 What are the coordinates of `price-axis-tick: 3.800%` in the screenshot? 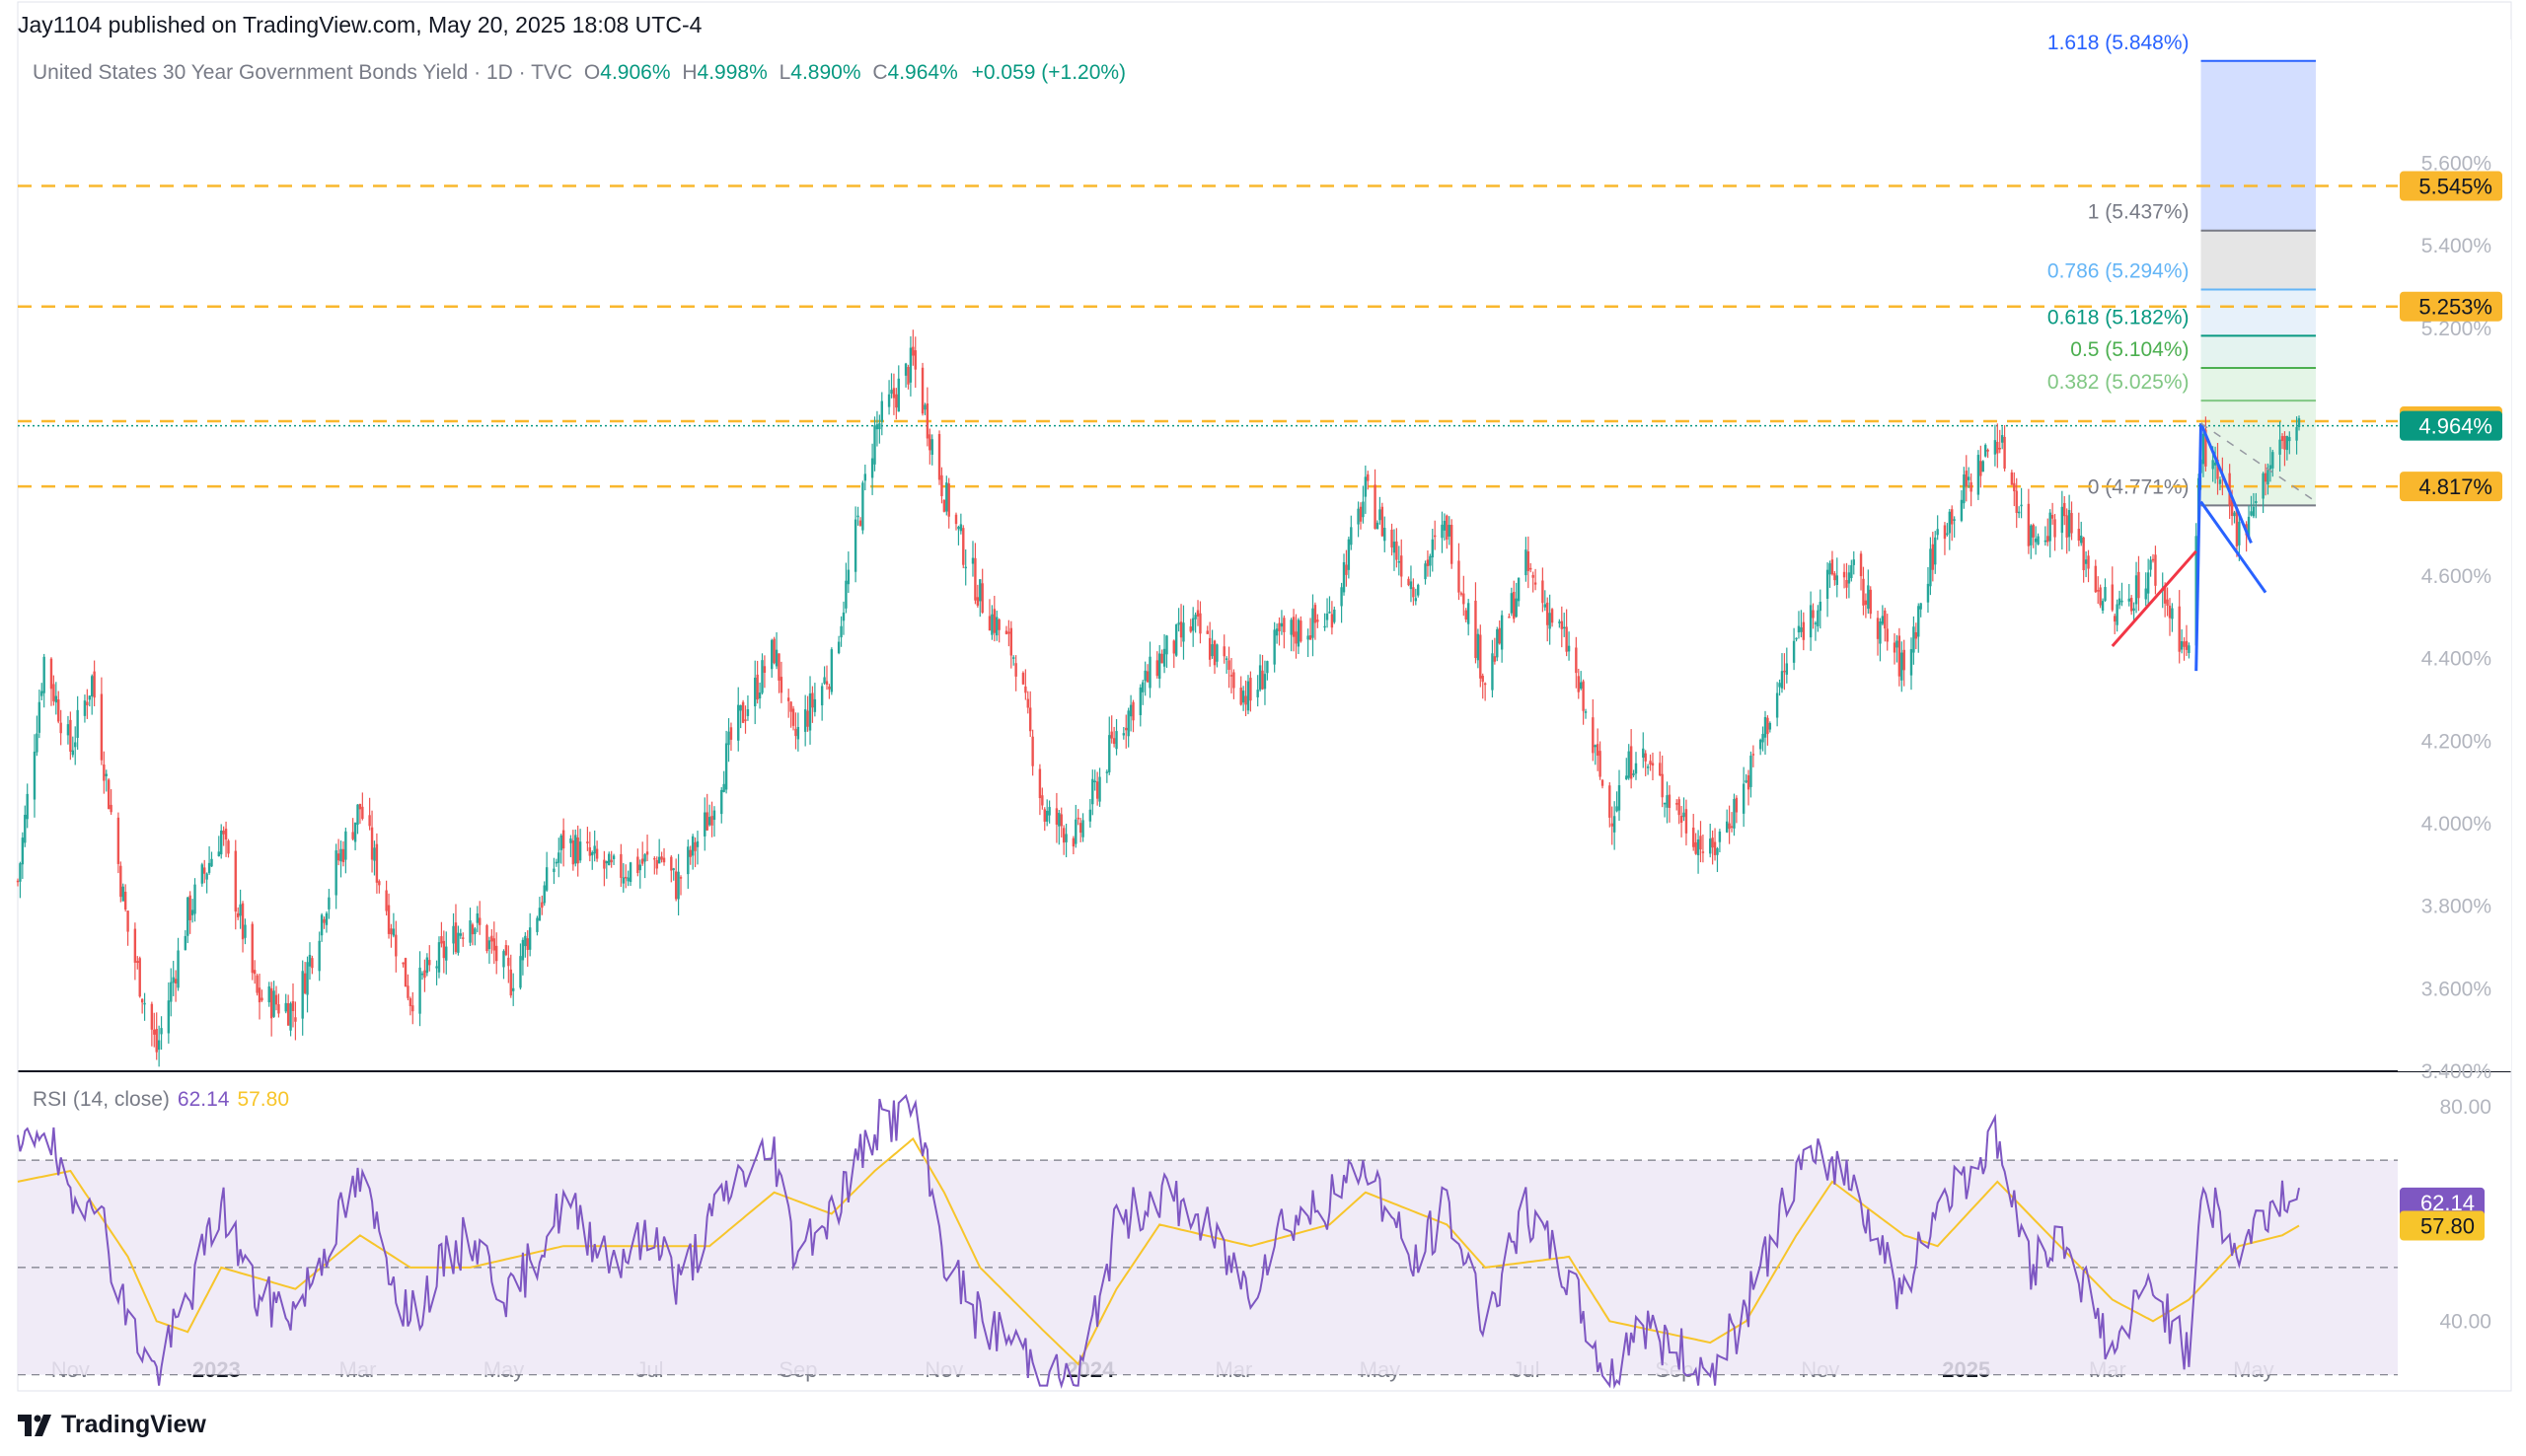 It's located at (2456, 907).